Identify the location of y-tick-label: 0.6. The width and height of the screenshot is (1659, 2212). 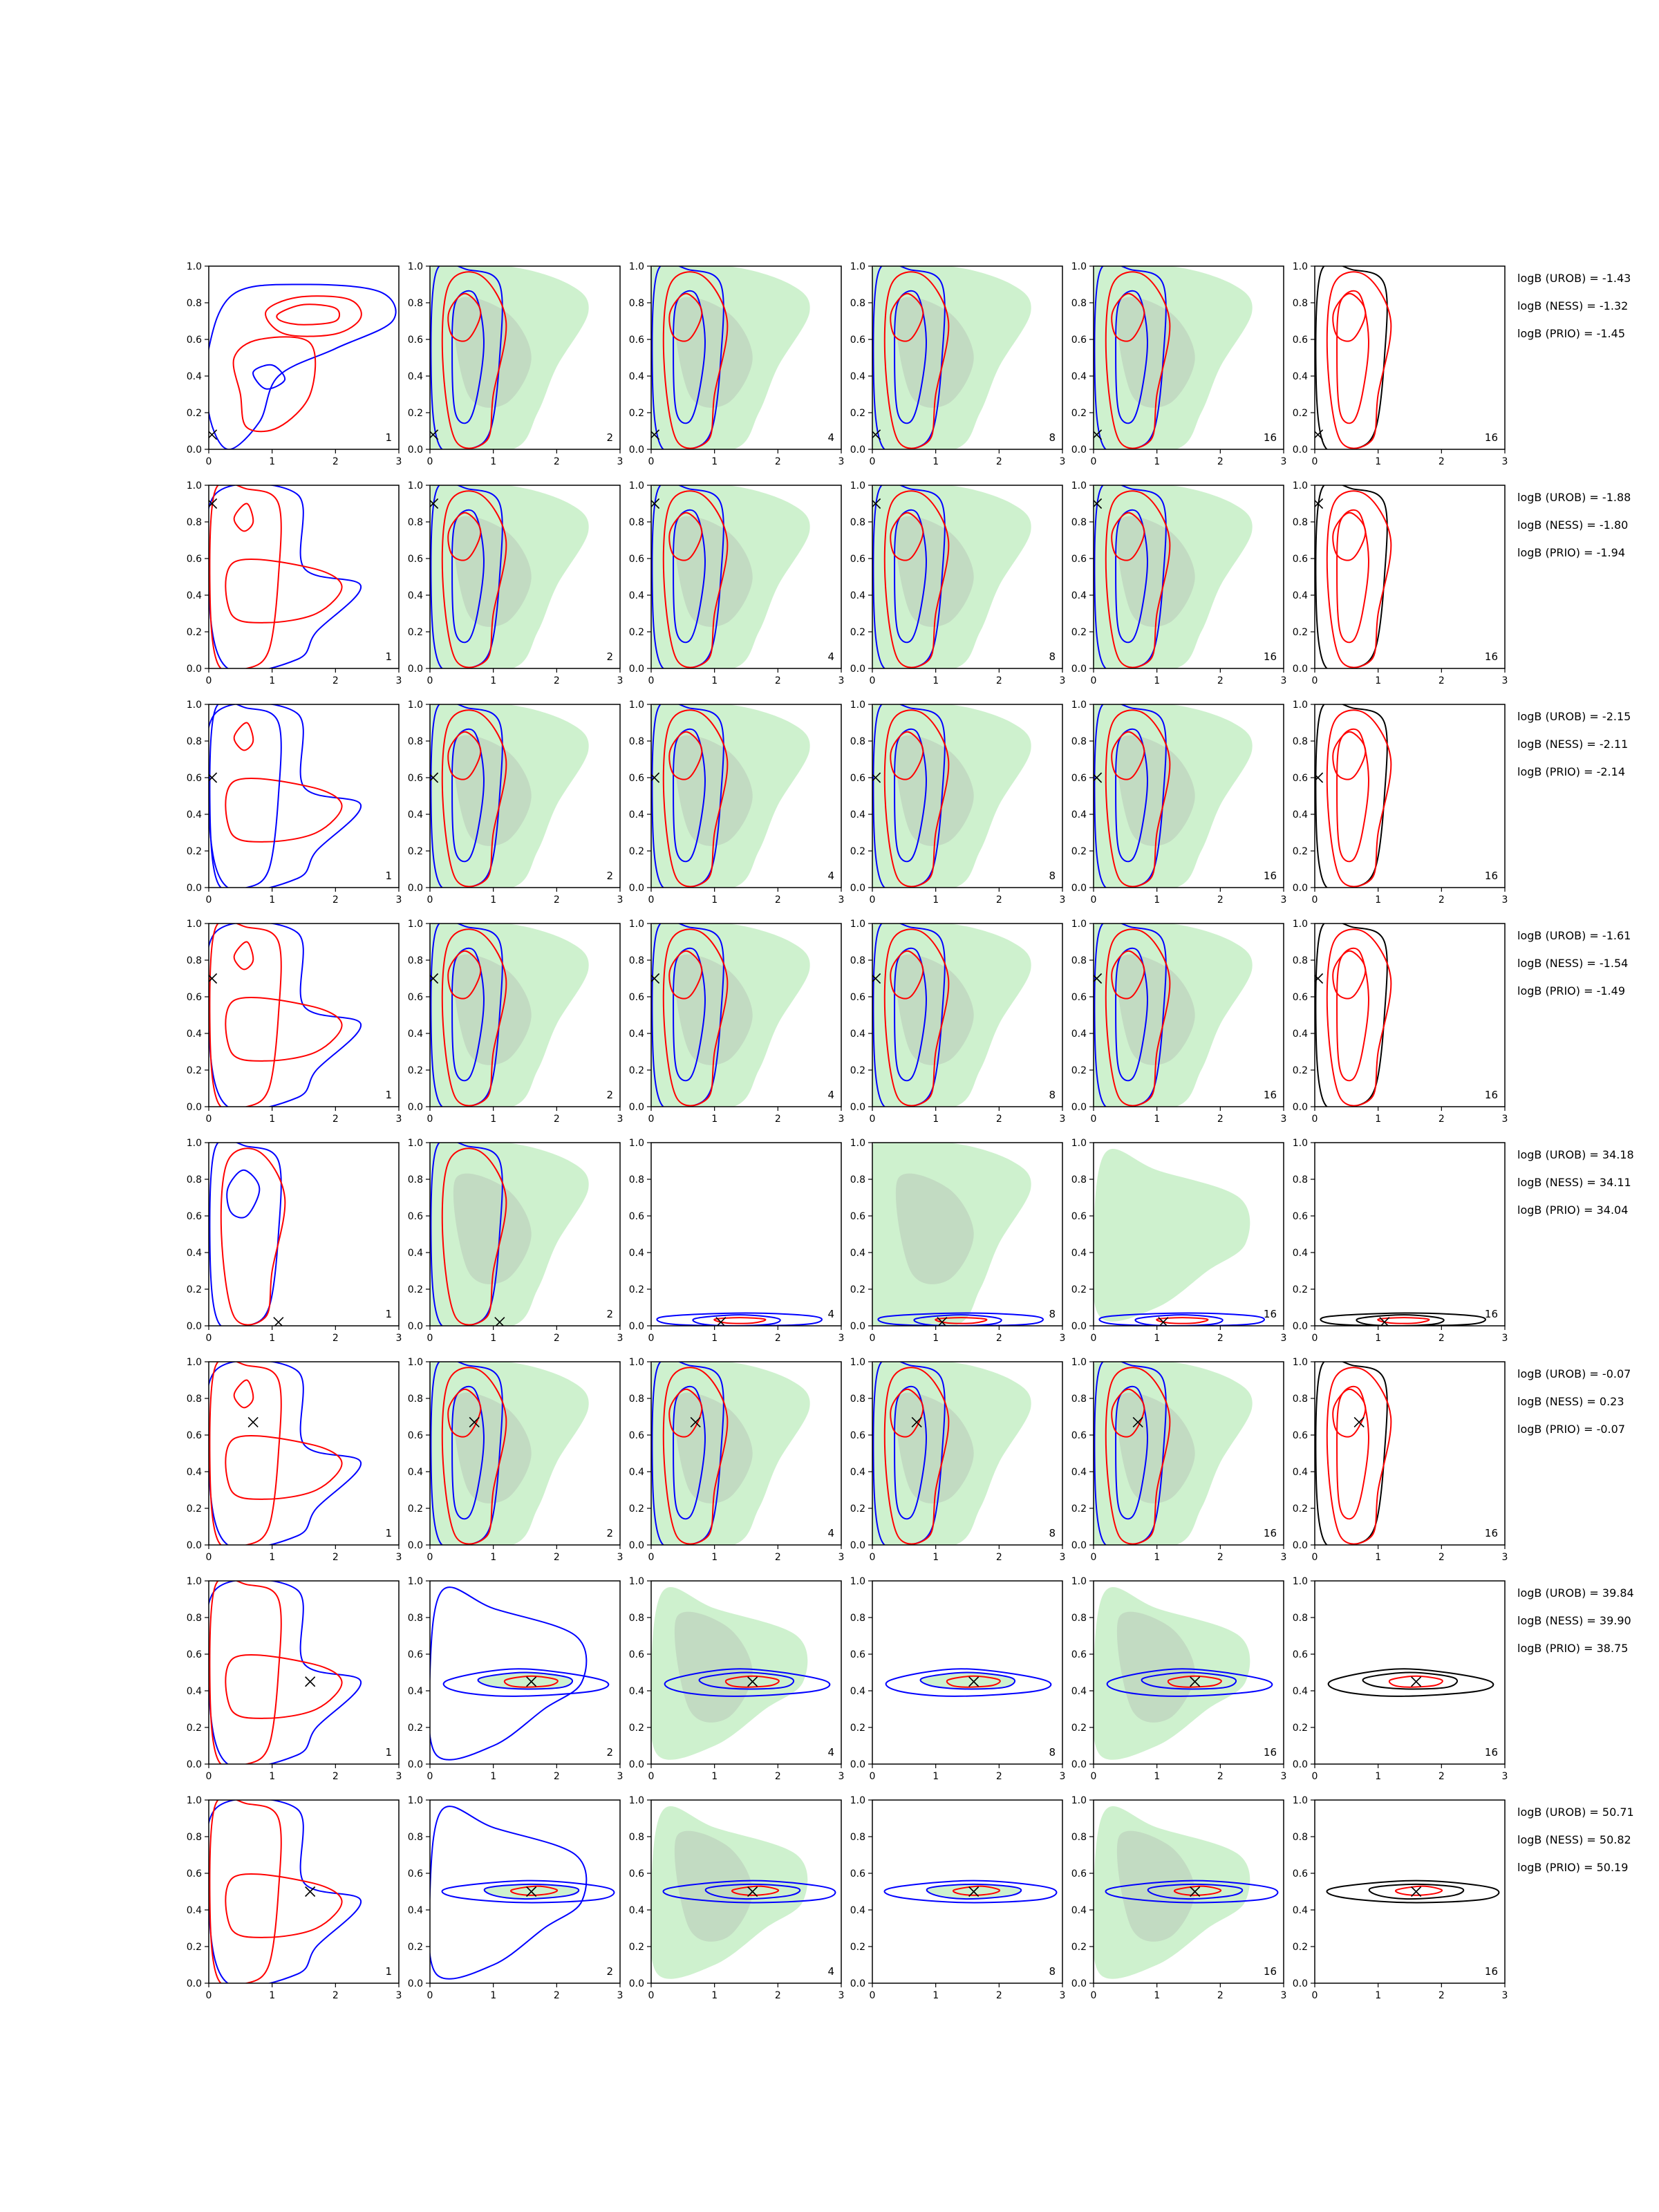
(1079, 997).